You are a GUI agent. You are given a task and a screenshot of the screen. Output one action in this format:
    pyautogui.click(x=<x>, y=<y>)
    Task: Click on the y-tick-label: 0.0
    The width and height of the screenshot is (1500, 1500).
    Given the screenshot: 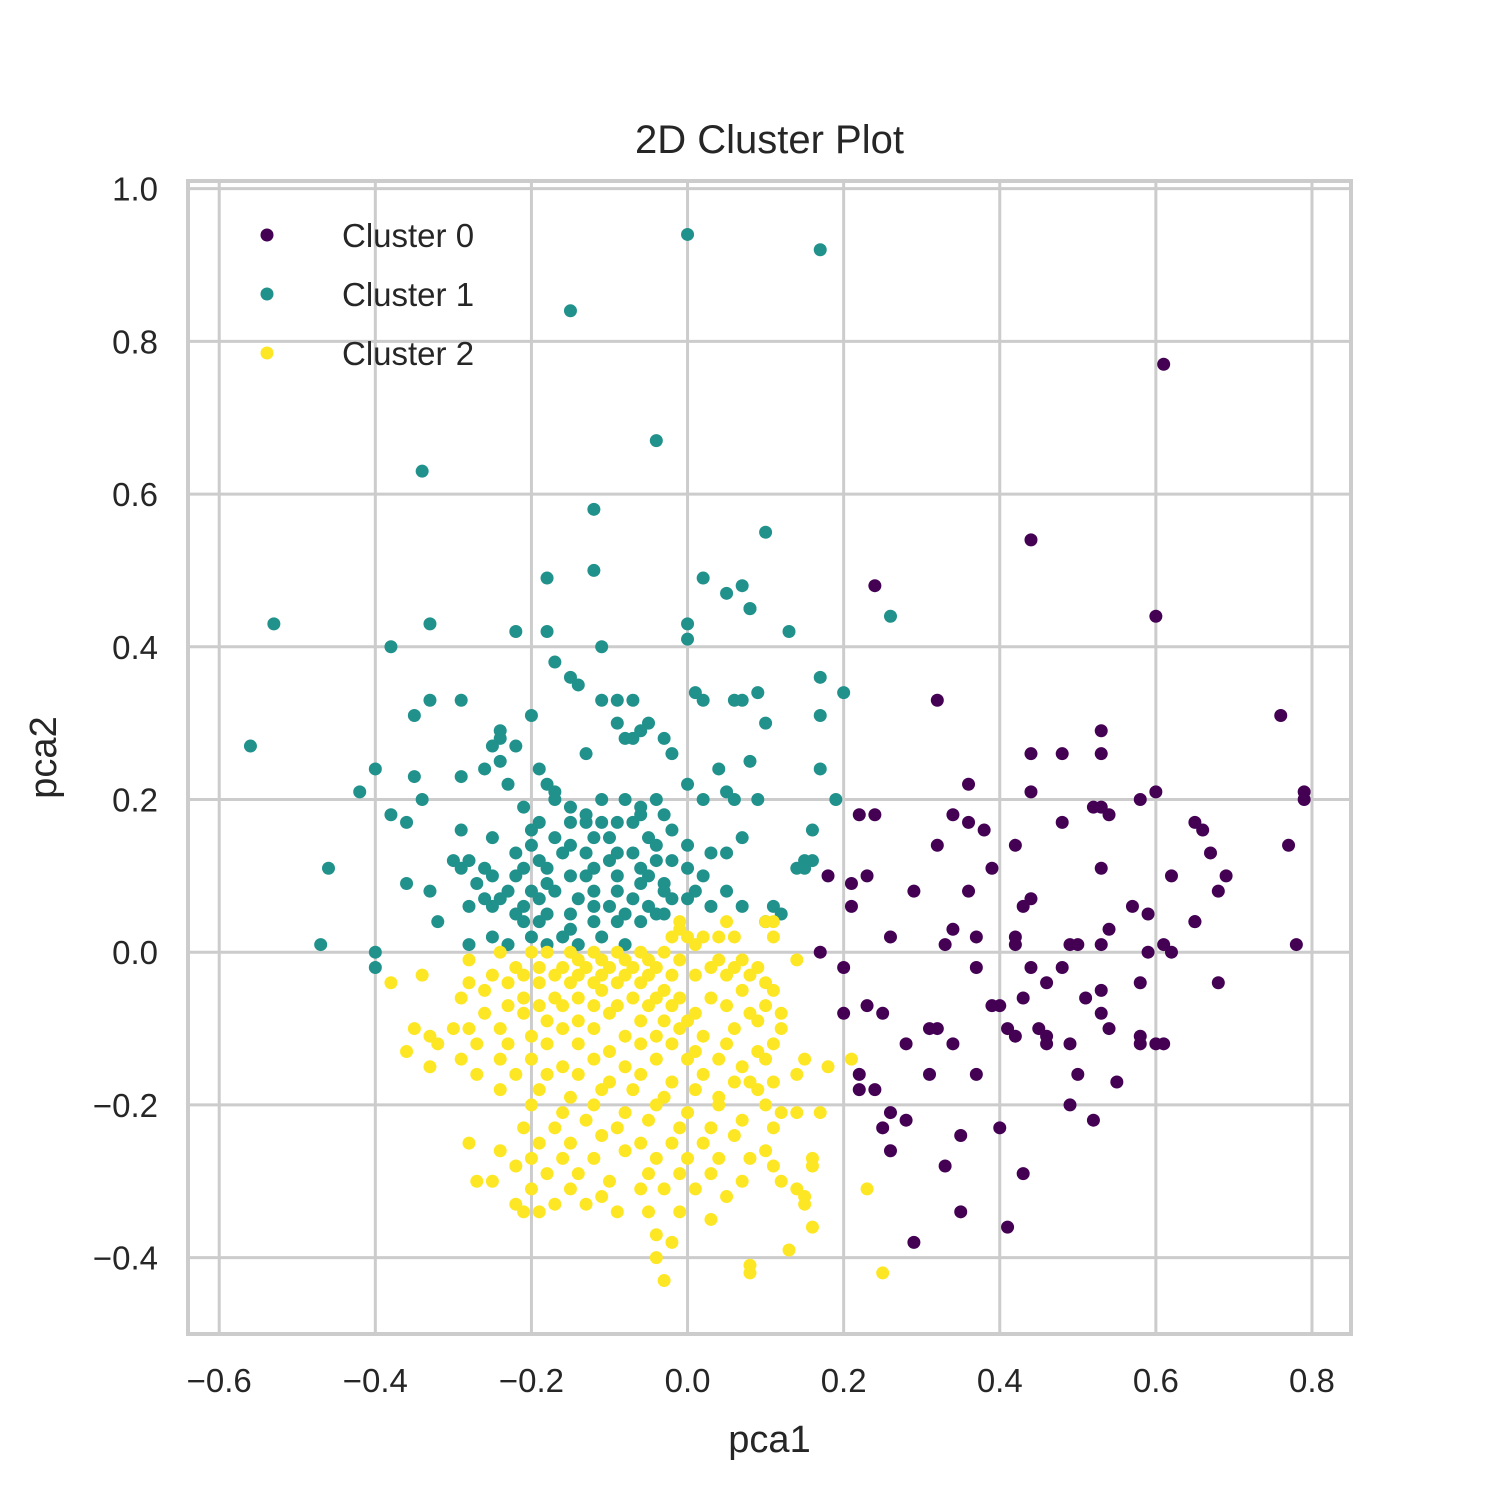 What is the action you would take?
    pyautogui.click(x=135, y=952)
    